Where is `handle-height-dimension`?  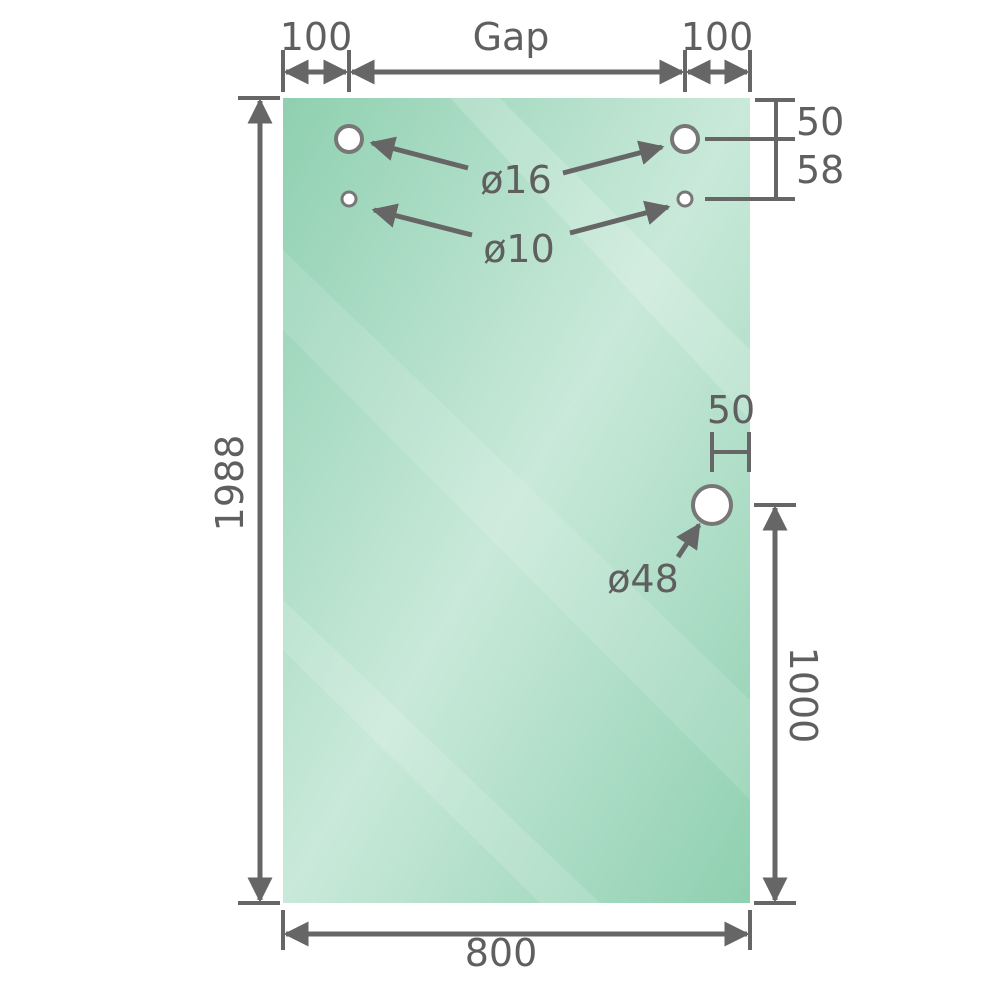
handle-height-dimension is located at coordinates (775, 704).